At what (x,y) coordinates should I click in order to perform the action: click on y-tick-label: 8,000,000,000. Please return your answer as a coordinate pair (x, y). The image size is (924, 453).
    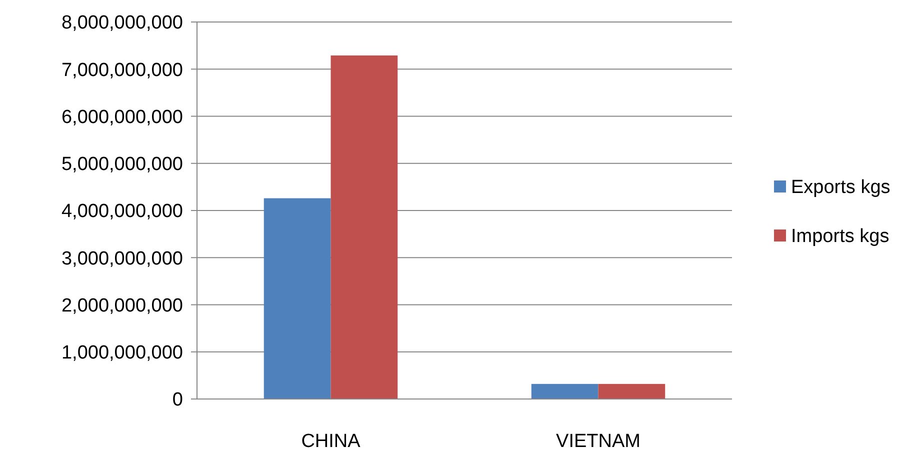
    Looking at the image, I should click on (122, 23).